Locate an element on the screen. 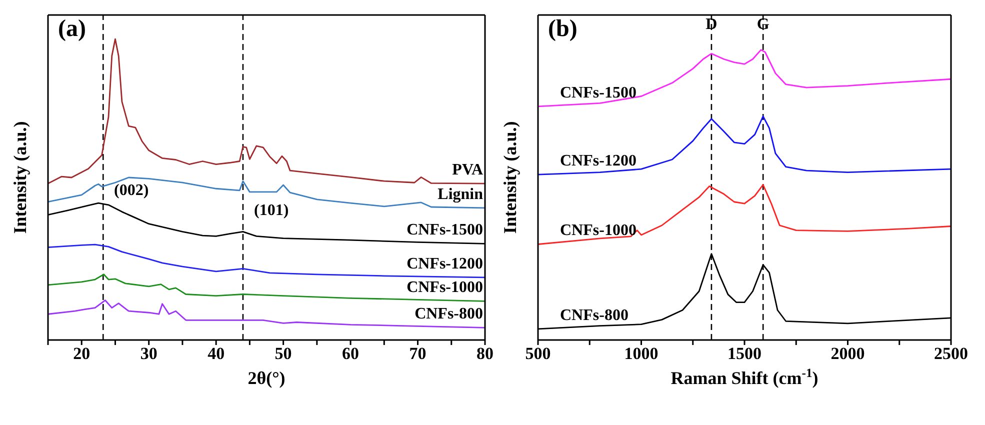 This screenshot has width=985, height=425. x-tick-label: 2000 is located at coordinates (847, 354).